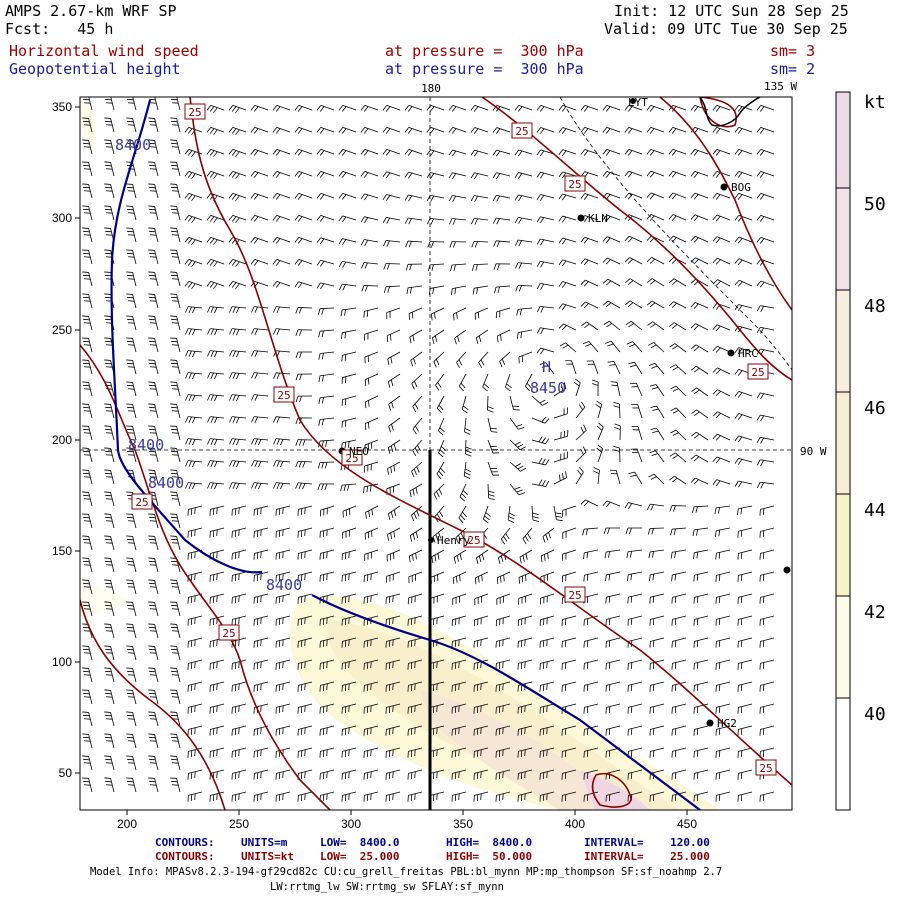 The width and height of the screenshot is (900, 900). I want to click on lon-label-180: 180, so click(431, 88).